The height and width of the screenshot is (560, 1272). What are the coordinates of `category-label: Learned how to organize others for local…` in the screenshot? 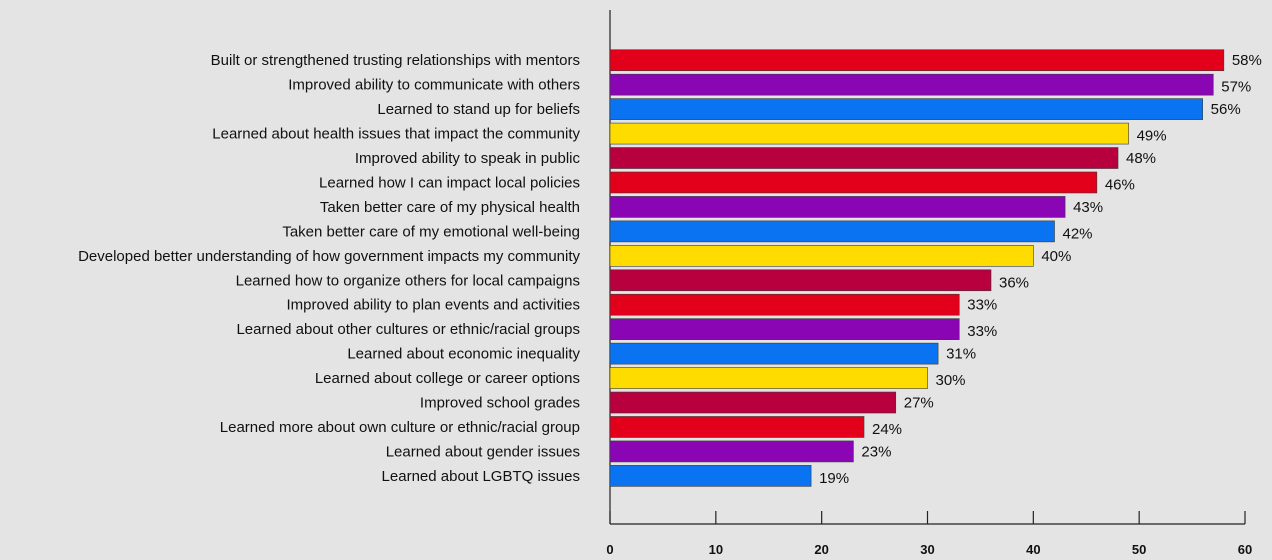 It's located at (408, 280).